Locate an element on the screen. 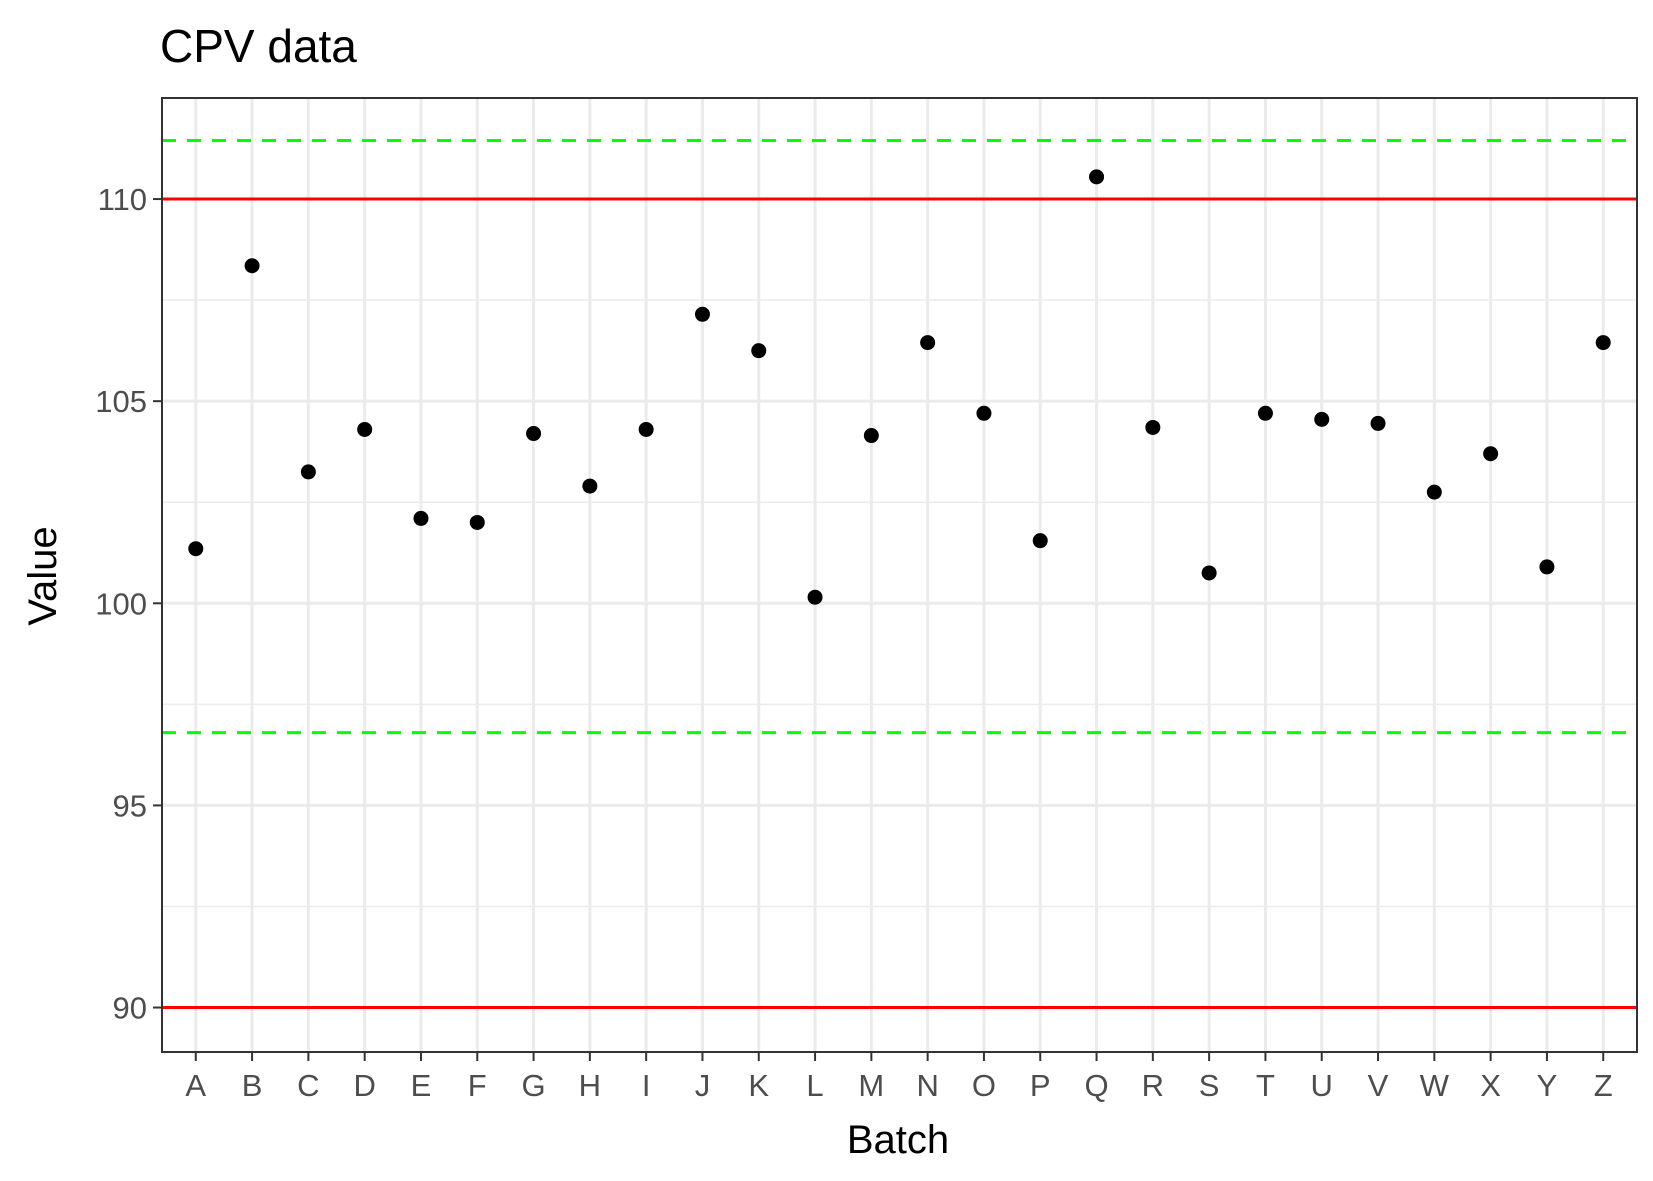  x-tick-label: B is located at coordinates (252, 1085).